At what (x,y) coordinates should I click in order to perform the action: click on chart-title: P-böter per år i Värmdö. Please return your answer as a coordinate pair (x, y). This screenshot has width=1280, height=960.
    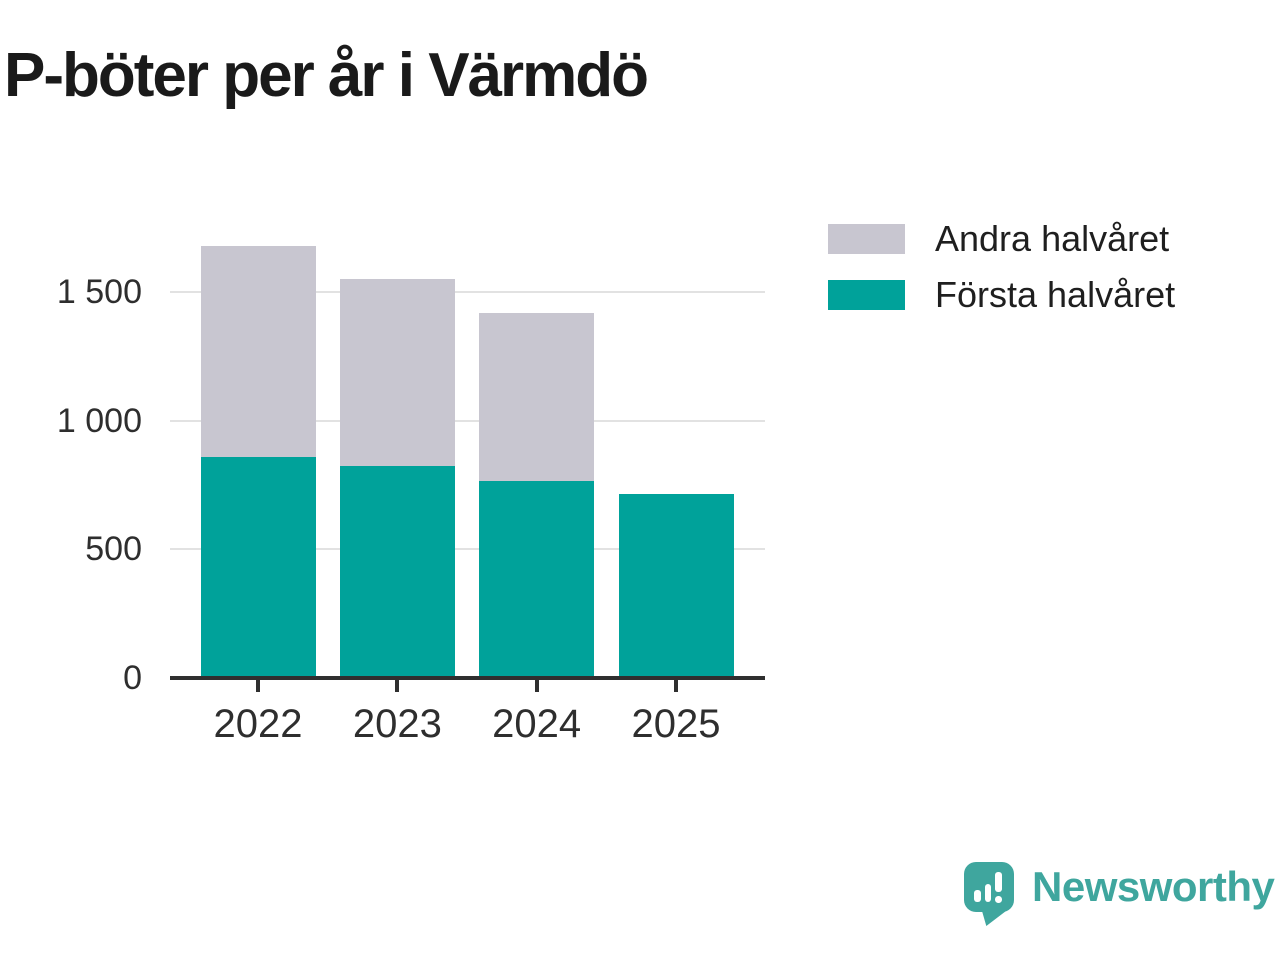
    Looking at the image, I should click on (326, 75).